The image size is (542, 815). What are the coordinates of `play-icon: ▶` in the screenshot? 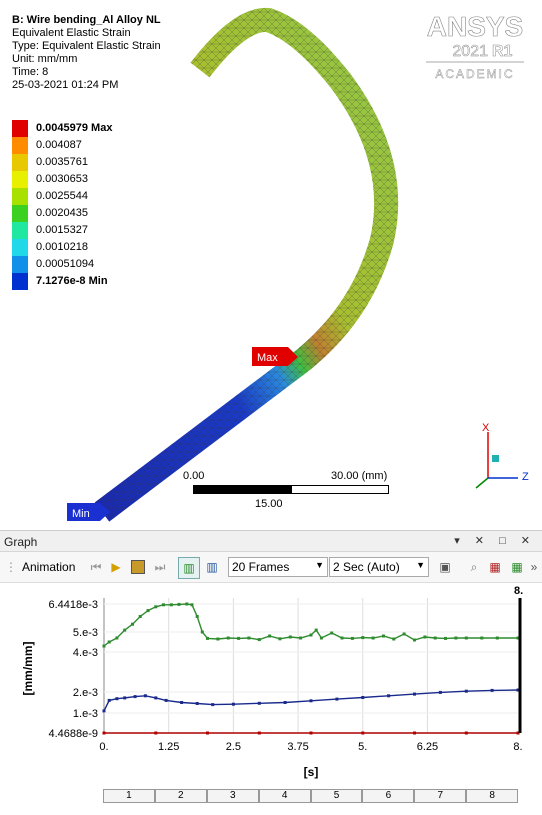 It's located at (116, 567).